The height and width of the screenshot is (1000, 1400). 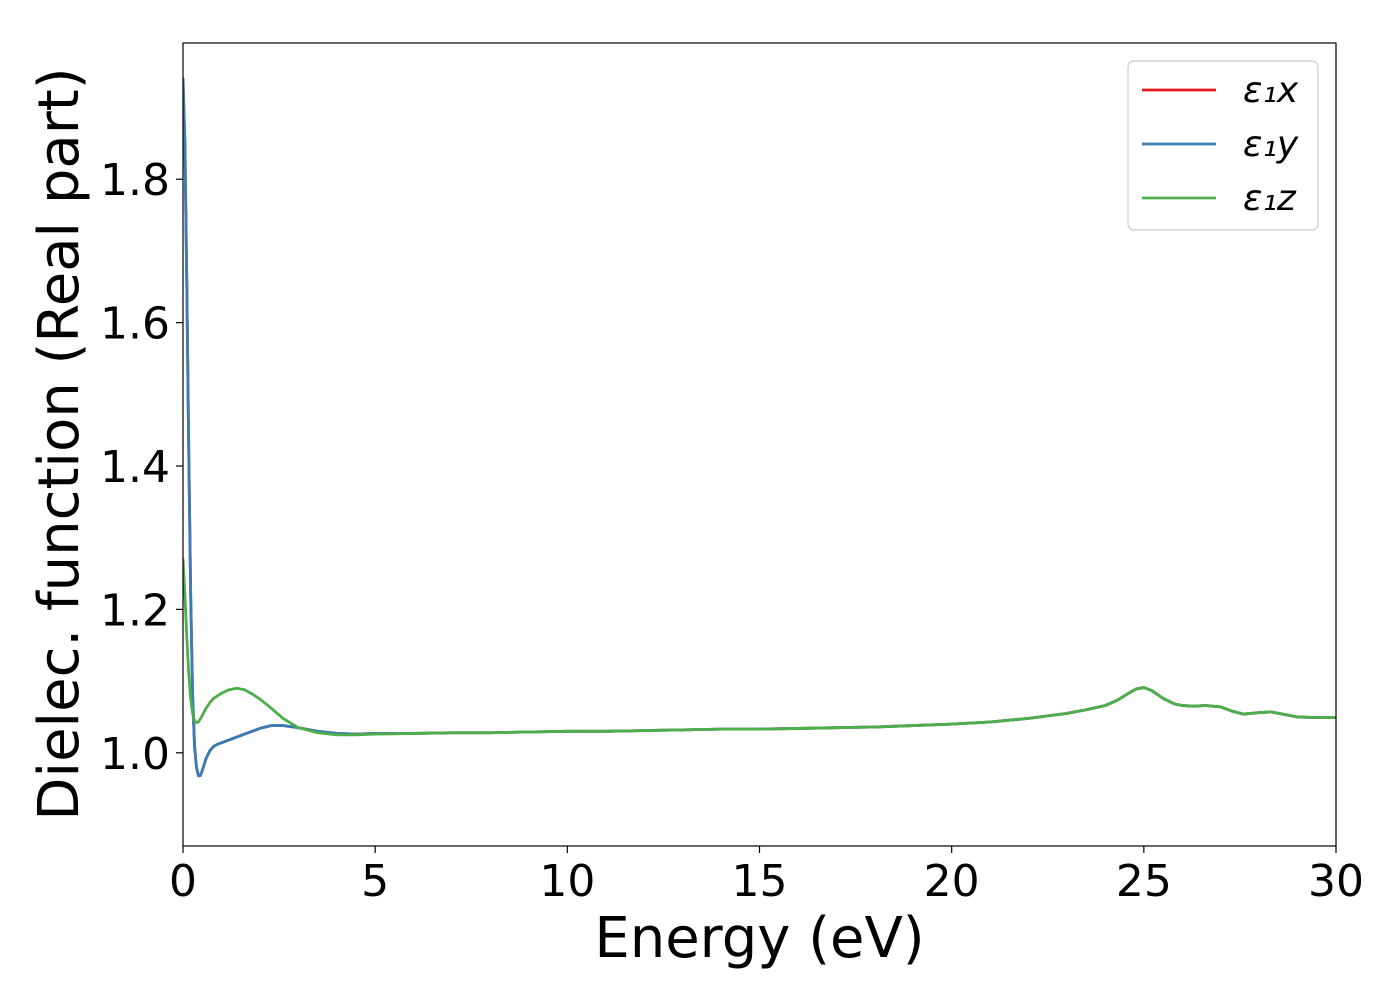 What do you see at coordinates (59, 443) in the screenshot?
I see `y-axis-title: Dielec. function (Real part)` at bounding box center [59, 443].